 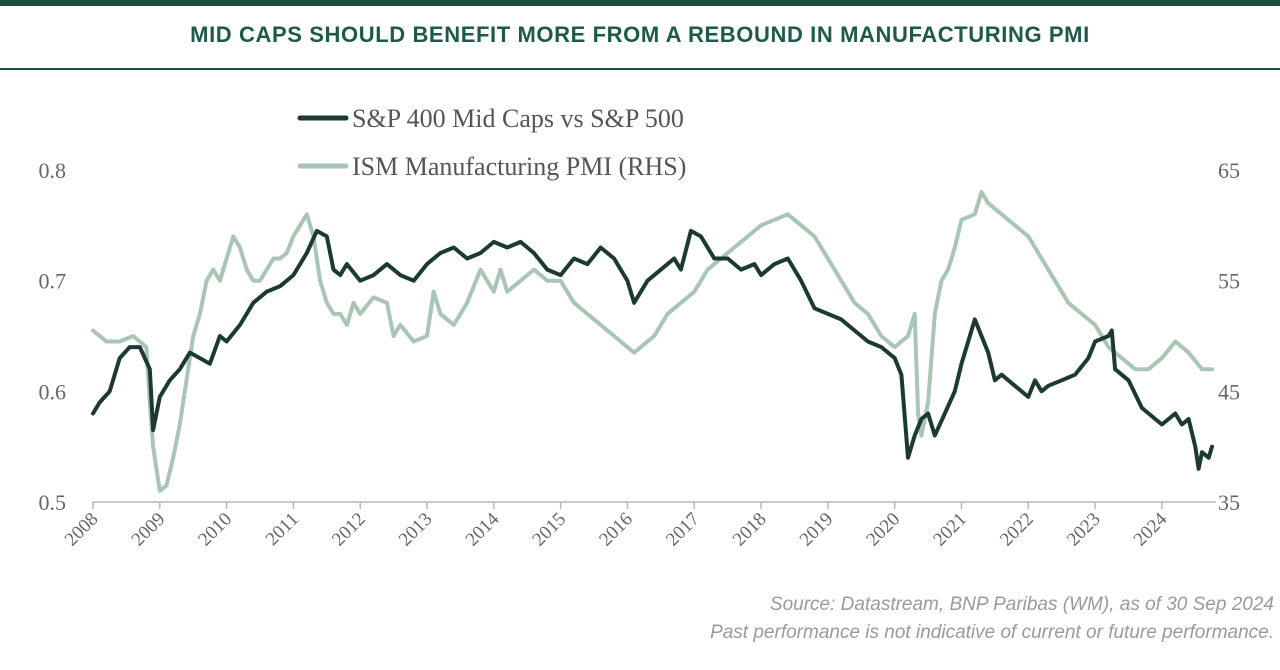 What do you see at coordinates (817, 530) in the screenshot?
I see `x-tick-label: 2019` at bounding box center [817, 530].